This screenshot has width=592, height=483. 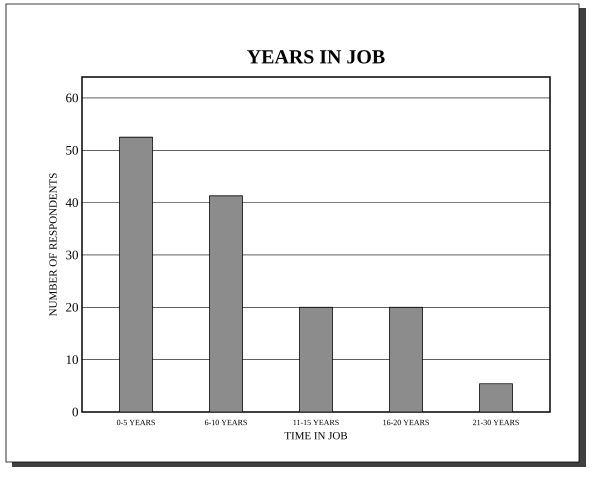 What do you see at coordinates (53, 244) in the screenshot?
I see `y-axis-title: NUMBER OF RESPONDENTS` at bounding box center [53, 244].